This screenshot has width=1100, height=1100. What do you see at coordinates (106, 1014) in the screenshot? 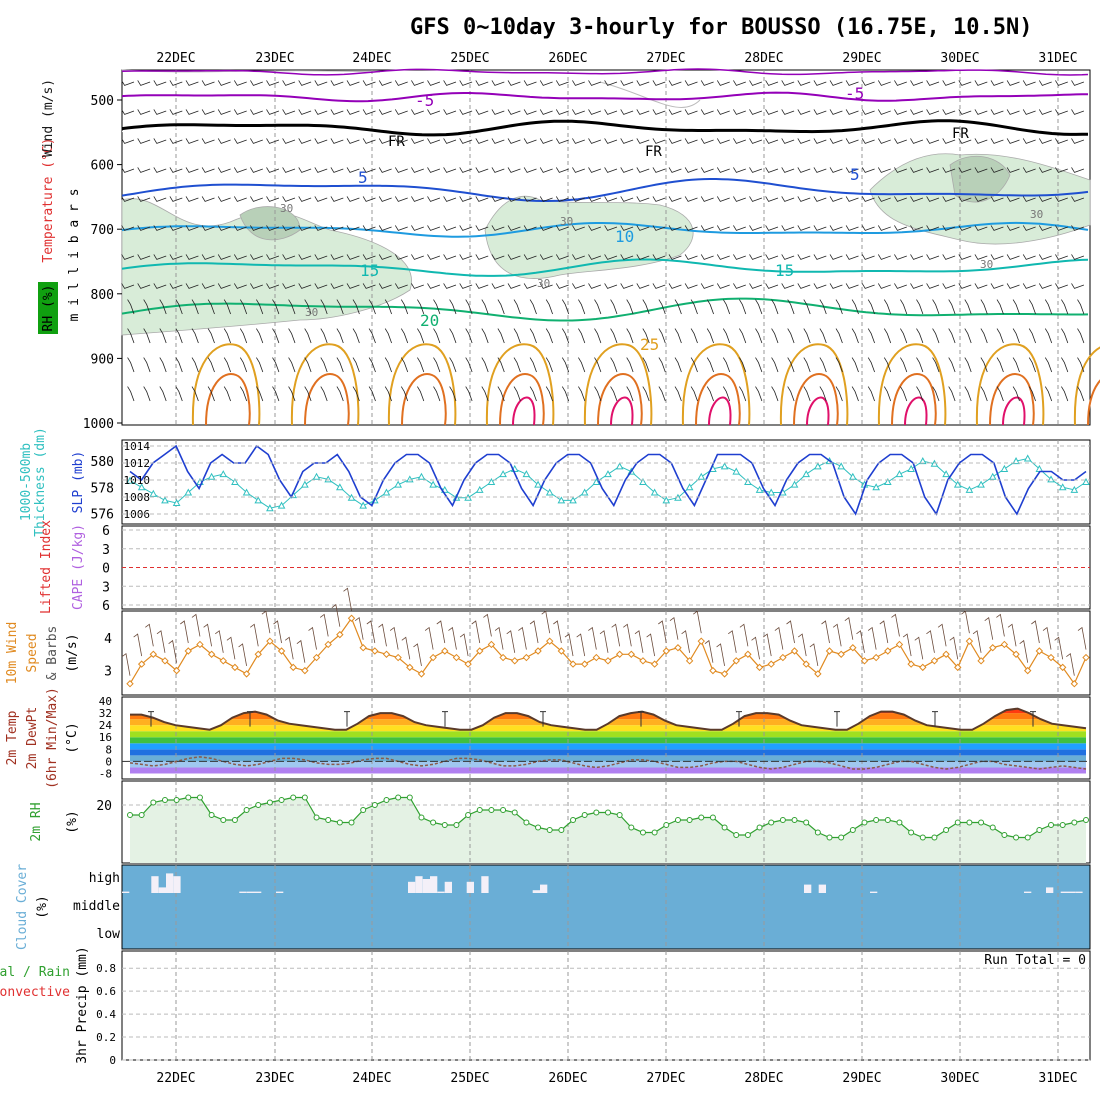
I see `precip-tick-label: 0.4` at bounding box center [106, 1014].